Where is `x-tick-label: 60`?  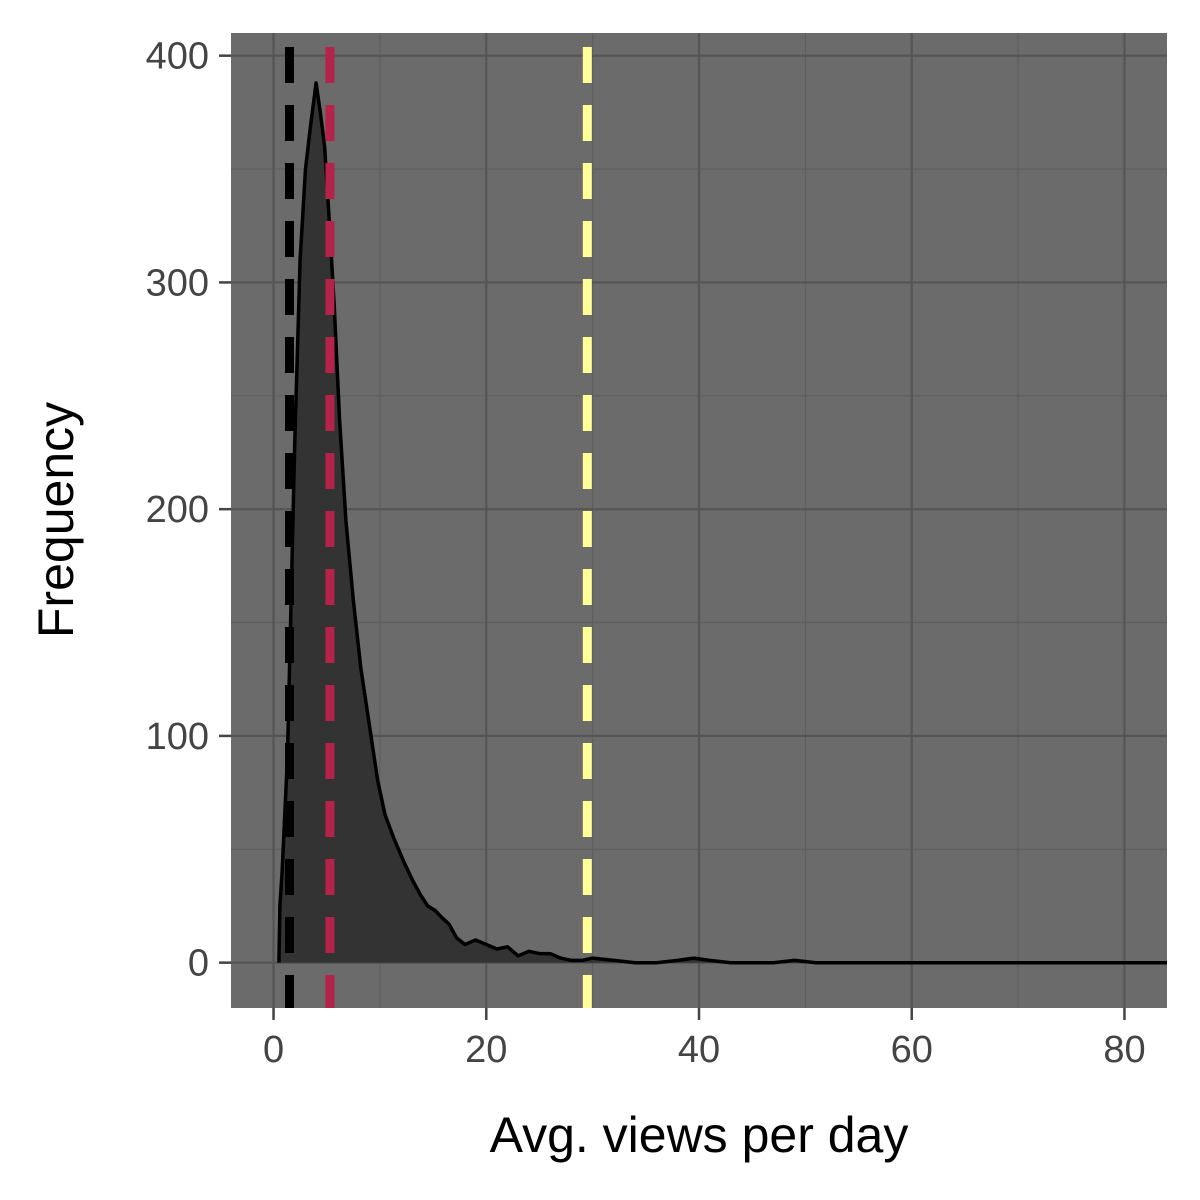
x-tick-label: 60 is located at coordinates (912, 1050).